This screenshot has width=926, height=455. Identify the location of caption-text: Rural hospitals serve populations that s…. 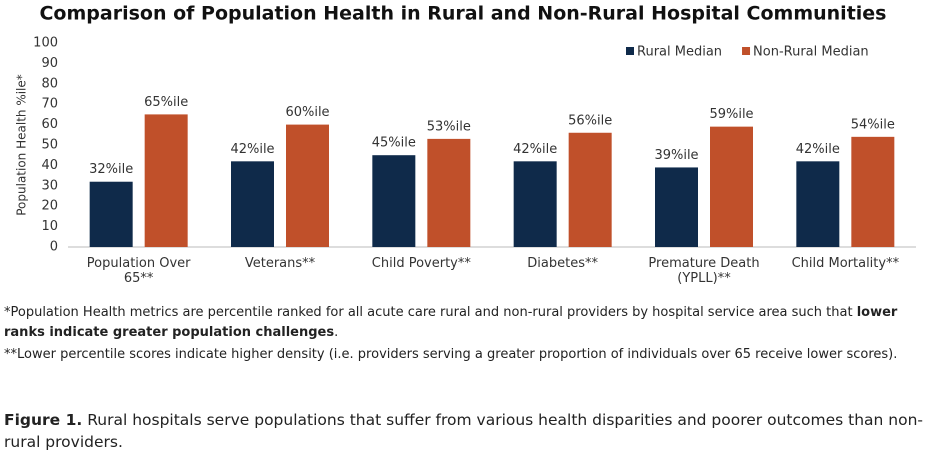
(463, 431).